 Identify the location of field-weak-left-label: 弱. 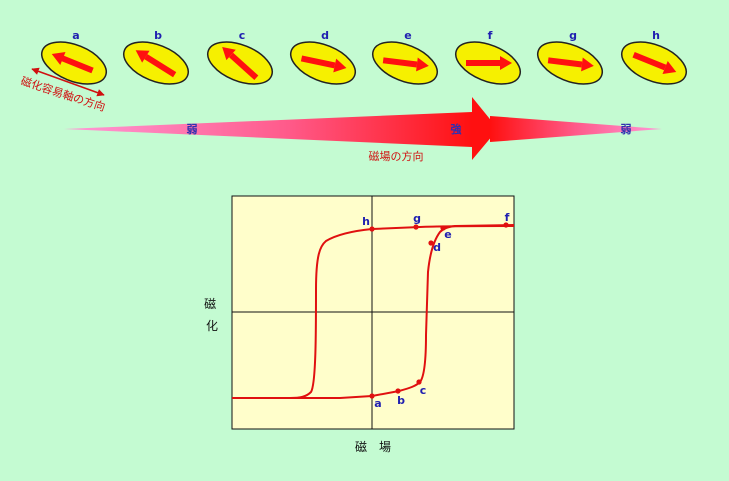
(192, 129).